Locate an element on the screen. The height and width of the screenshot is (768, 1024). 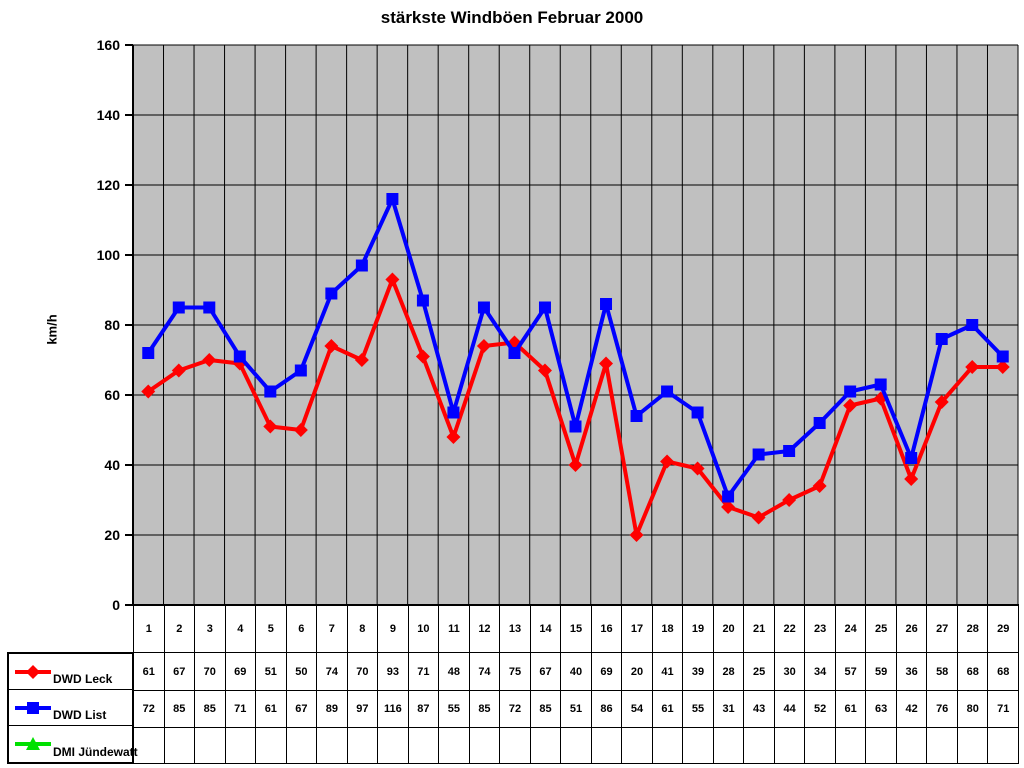
value-cell: 43 is located at coordinates (759, 709).